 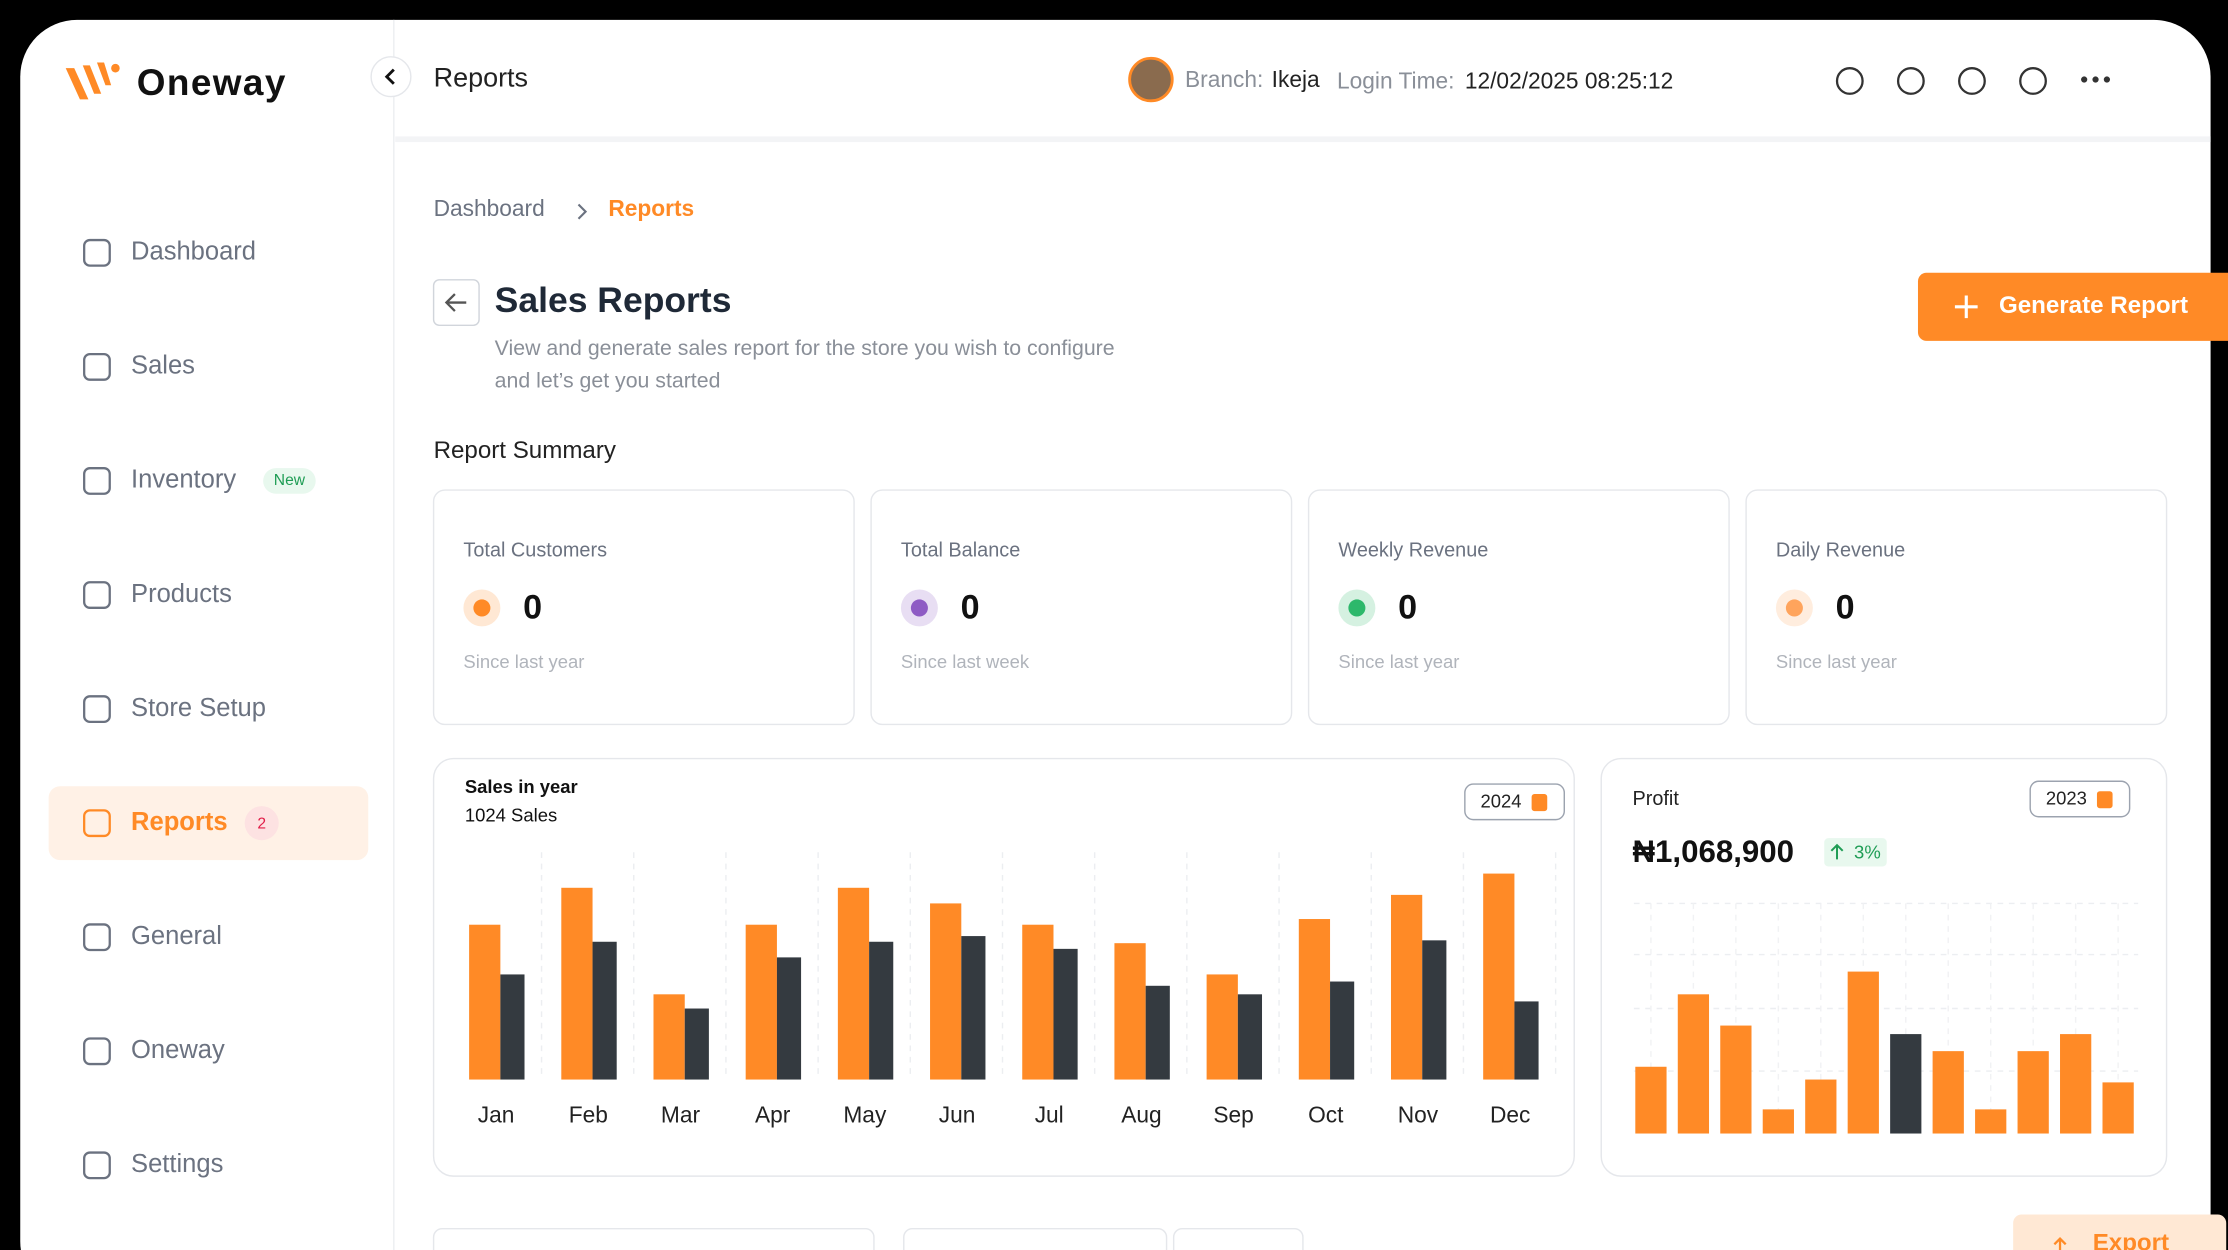 I want to click on chart-title: Profit, so click(x=1655, y=799).